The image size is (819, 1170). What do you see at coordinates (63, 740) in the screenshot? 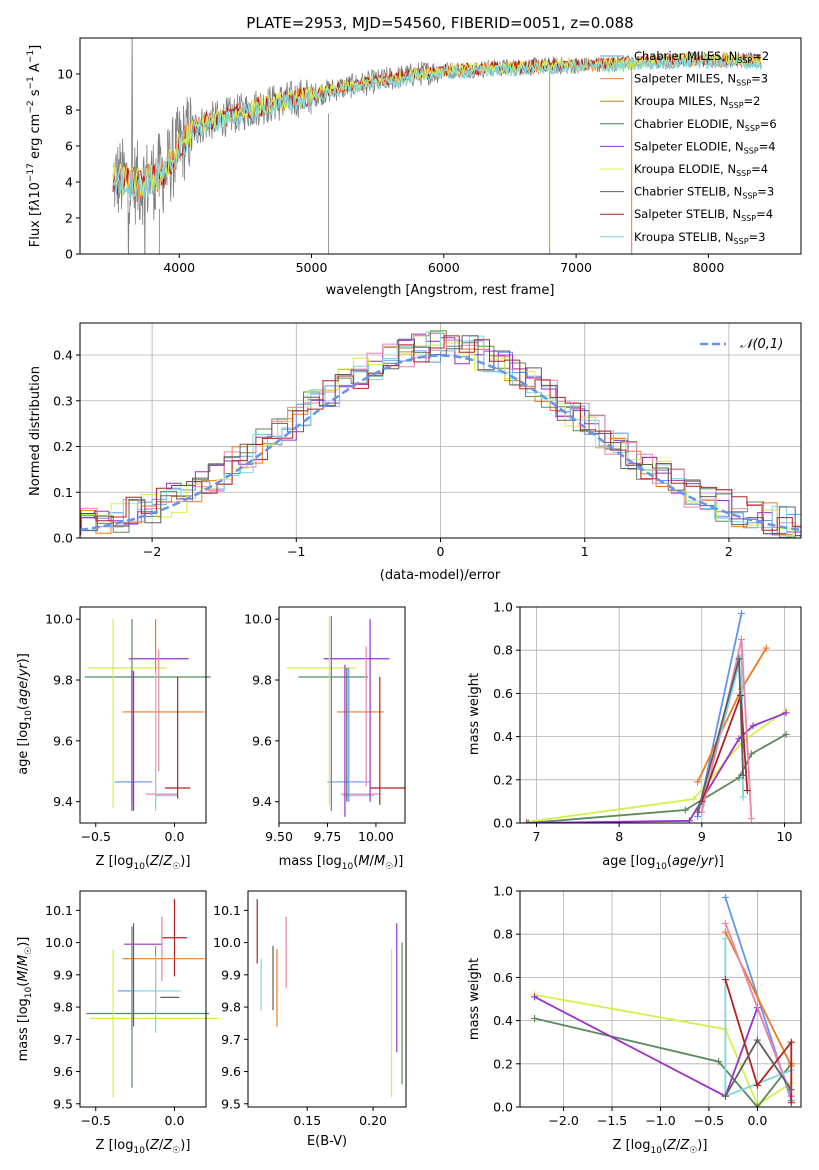
I see `y-tick-label: 9.6` at bounding box center [63, 740].